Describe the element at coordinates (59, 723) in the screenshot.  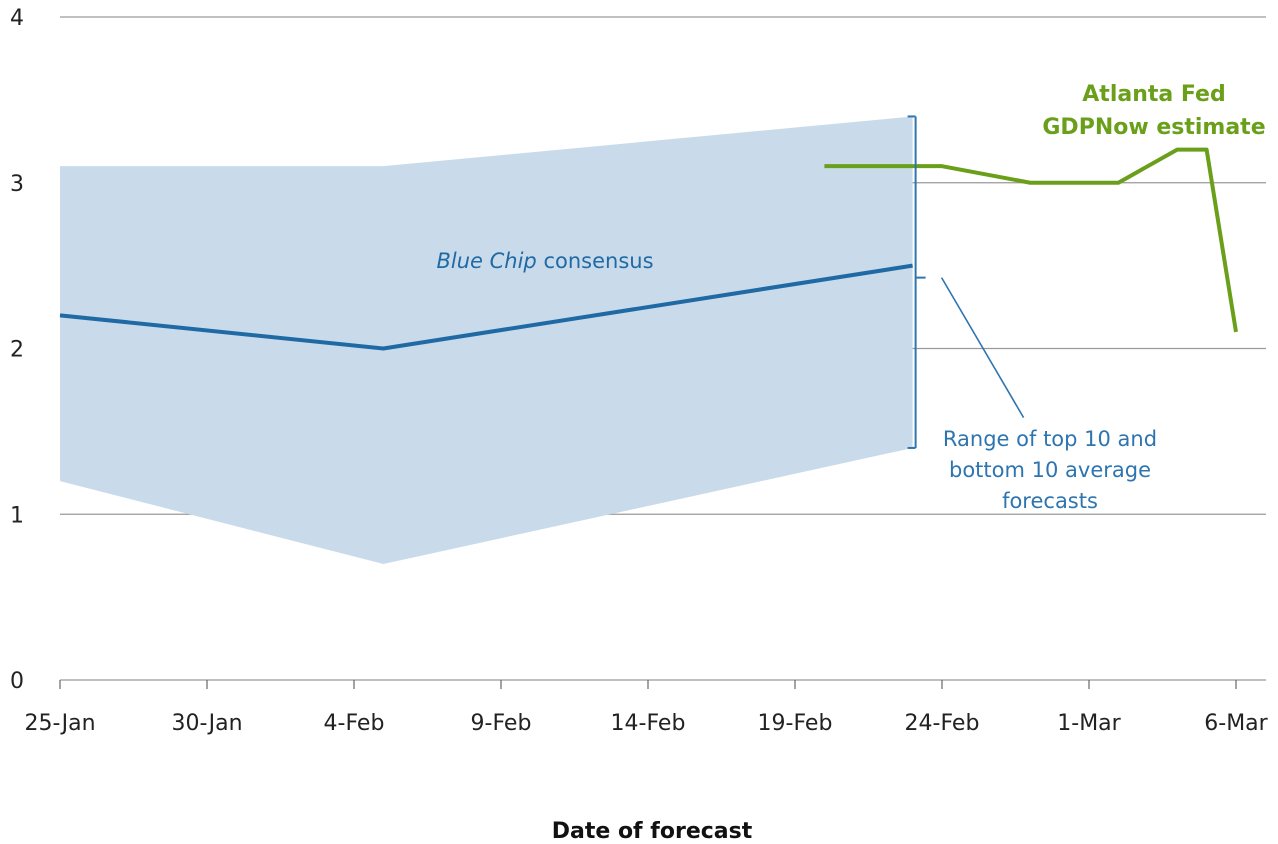
I see `x-tick-label-25-Jan: 25-Jan` at that location.